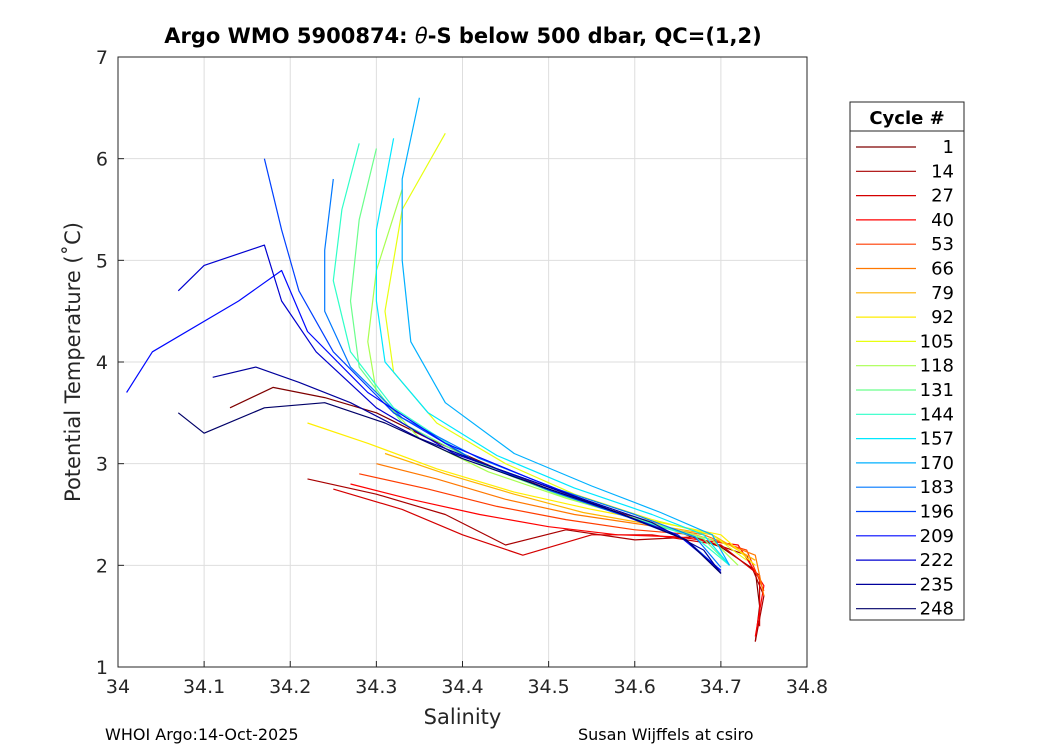 The width and height of the screenshot is (1050, 750). I want to click on legend-entry-label: 40, so click(942, 220).